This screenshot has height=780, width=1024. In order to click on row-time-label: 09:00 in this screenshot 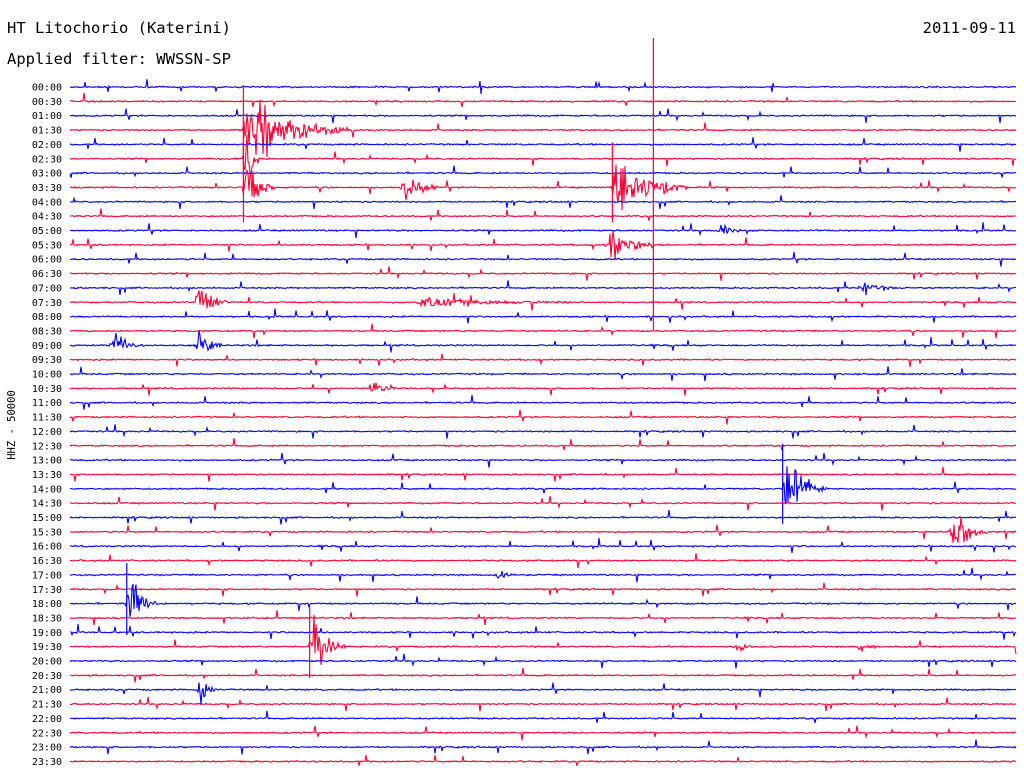, I will do `click(47, 346)`.